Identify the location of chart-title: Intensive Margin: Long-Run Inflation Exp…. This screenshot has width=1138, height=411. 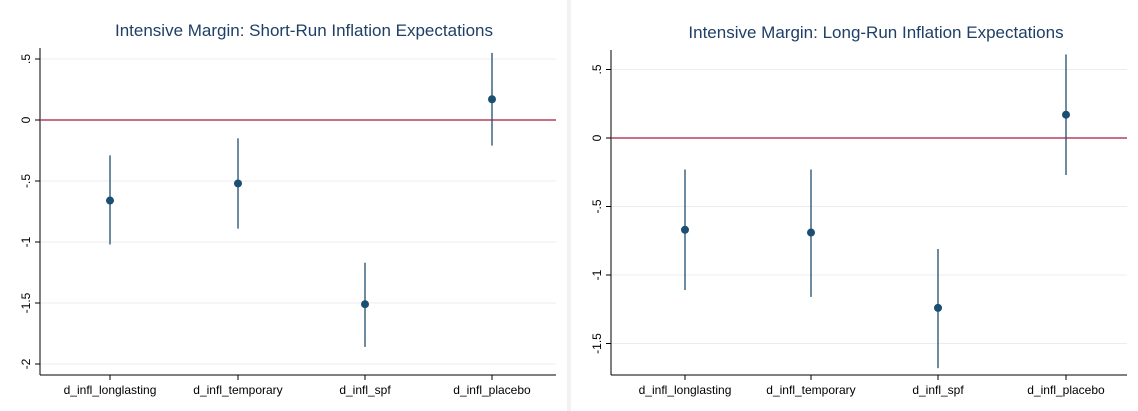
(875, 32).